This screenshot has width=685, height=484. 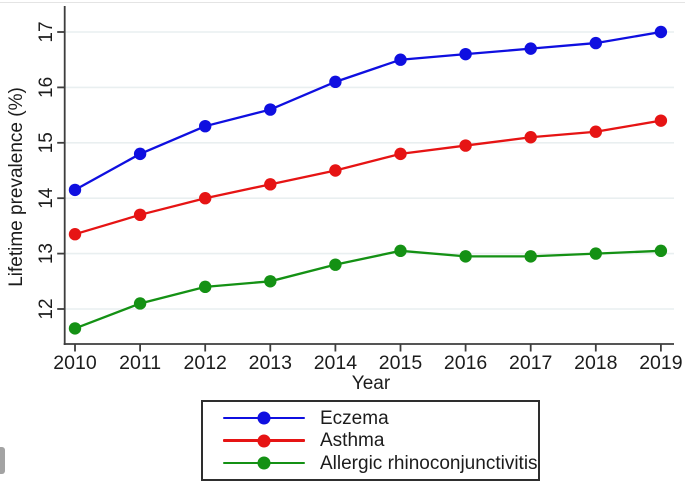 What do you see at coordinates (342, 2) in the screenshot?
I see `window-edge-line` at bounding box center [342, 2].